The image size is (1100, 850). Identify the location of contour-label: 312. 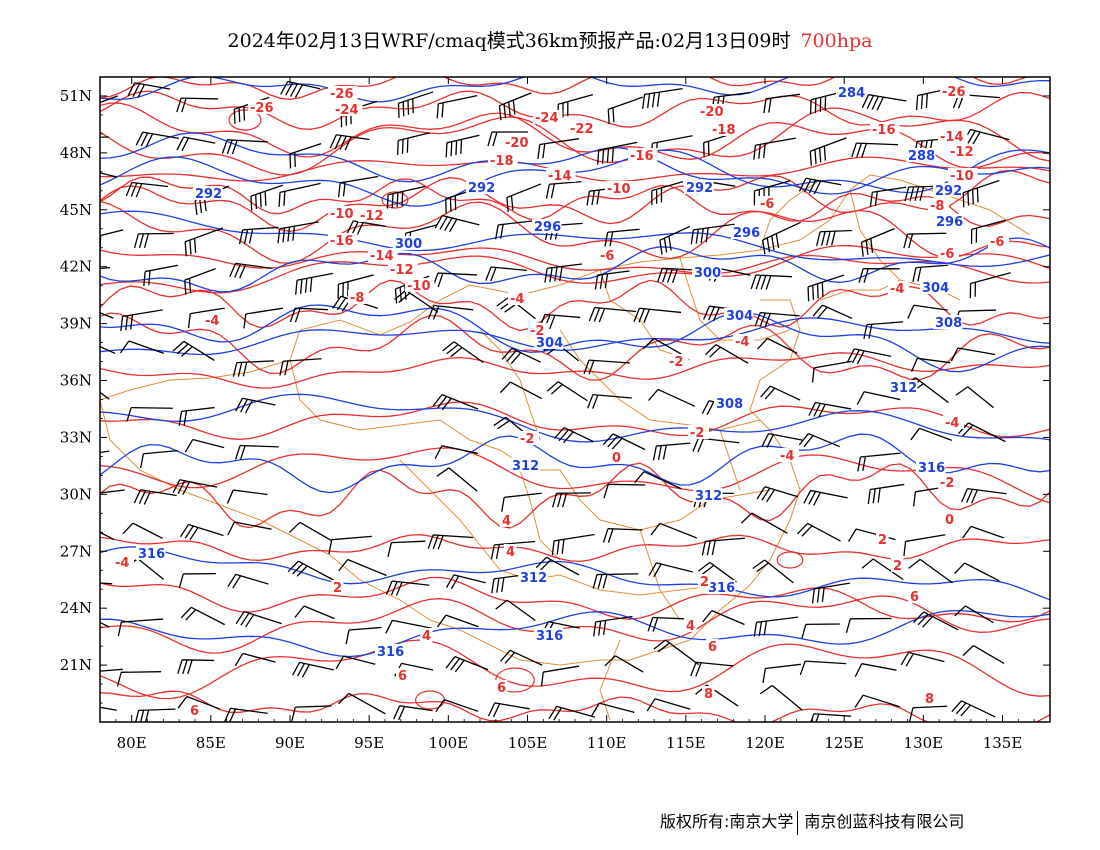
(525, 466).